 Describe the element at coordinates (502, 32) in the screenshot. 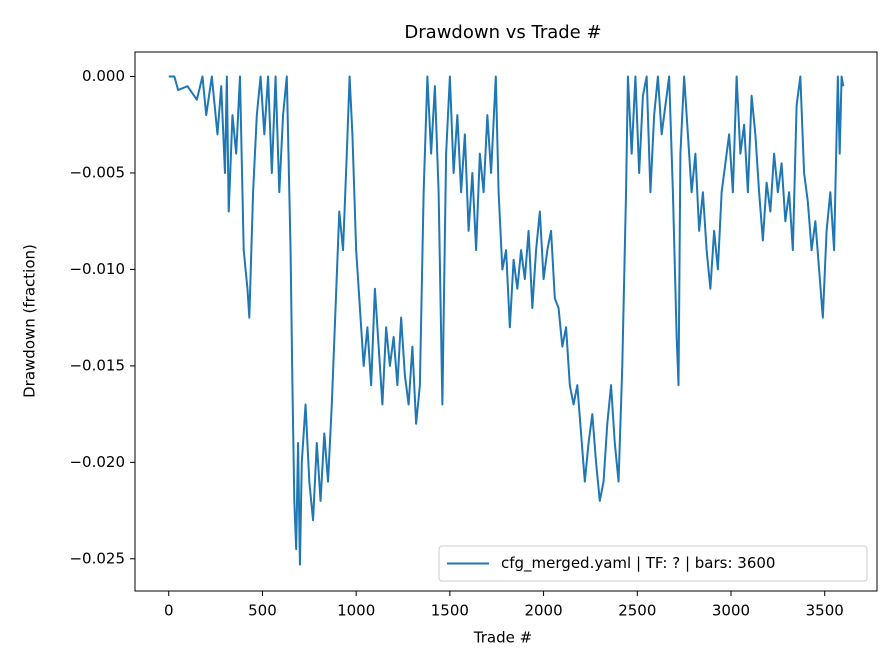

I see `chart-title: Drawdown vs Trade #` at that location.